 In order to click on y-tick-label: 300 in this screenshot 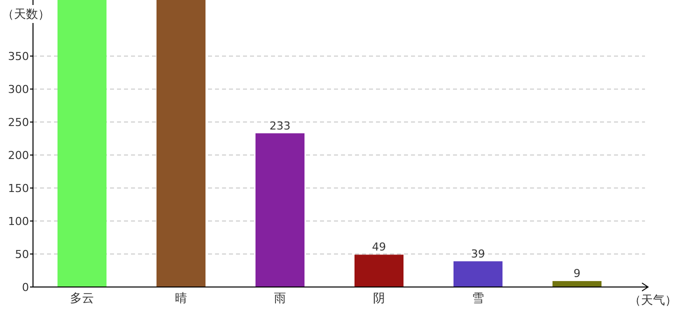, I will do `click(18, 89)`.